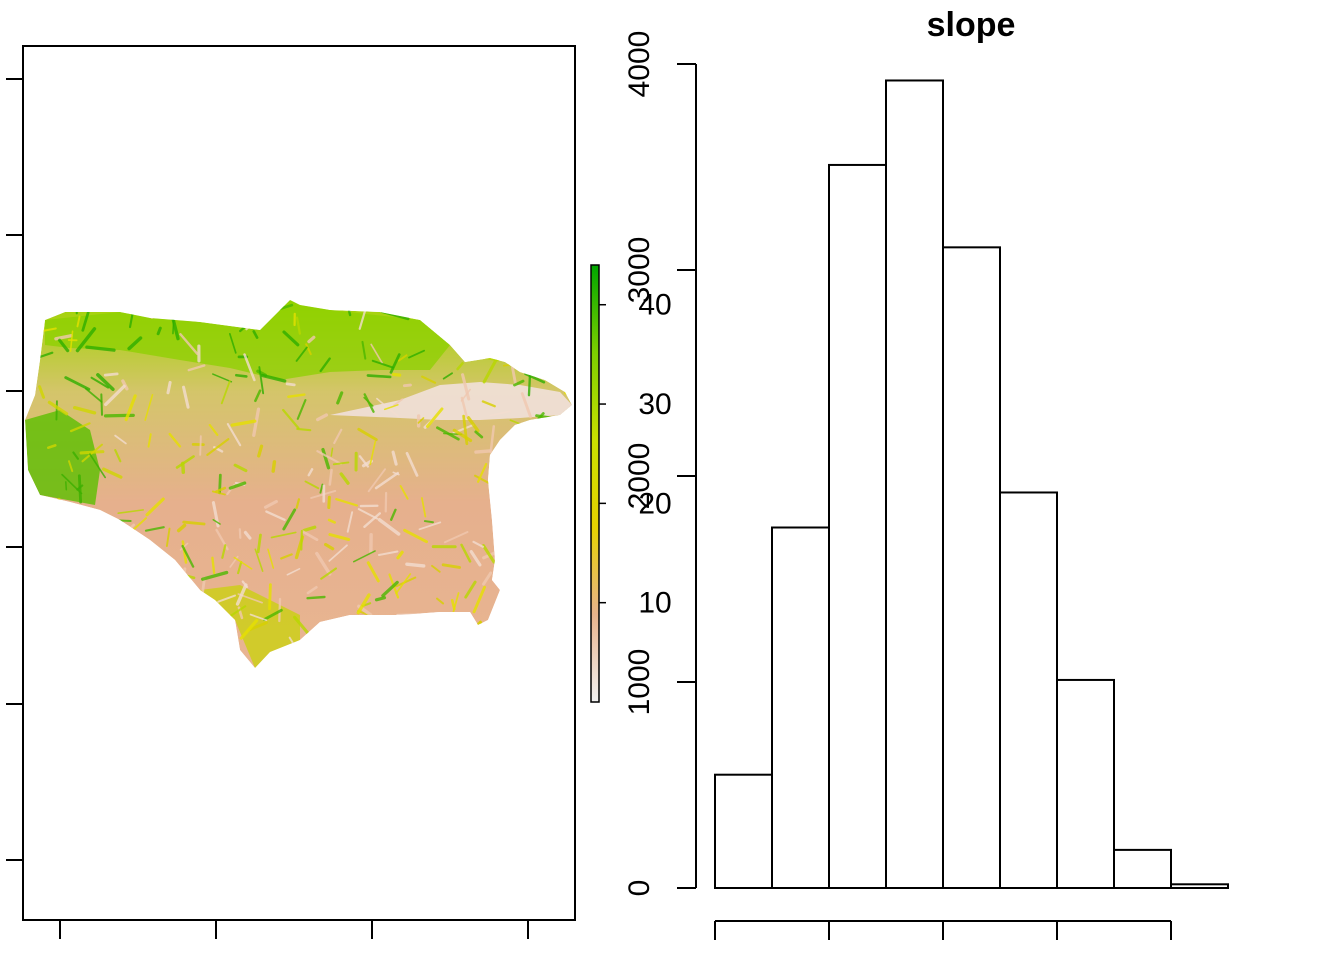 This screenshot has width=1344, height=960. I want to click on legend-tick-labels: 10 20 30 40, so click(635, 454).